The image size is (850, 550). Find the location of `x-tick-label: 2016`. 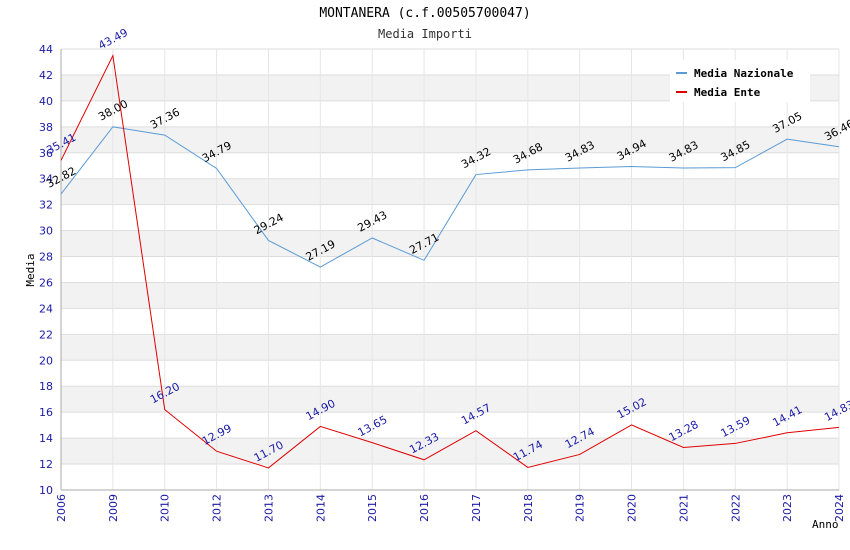

x-tick-label: 2016 is located at coordinates (424, 508).